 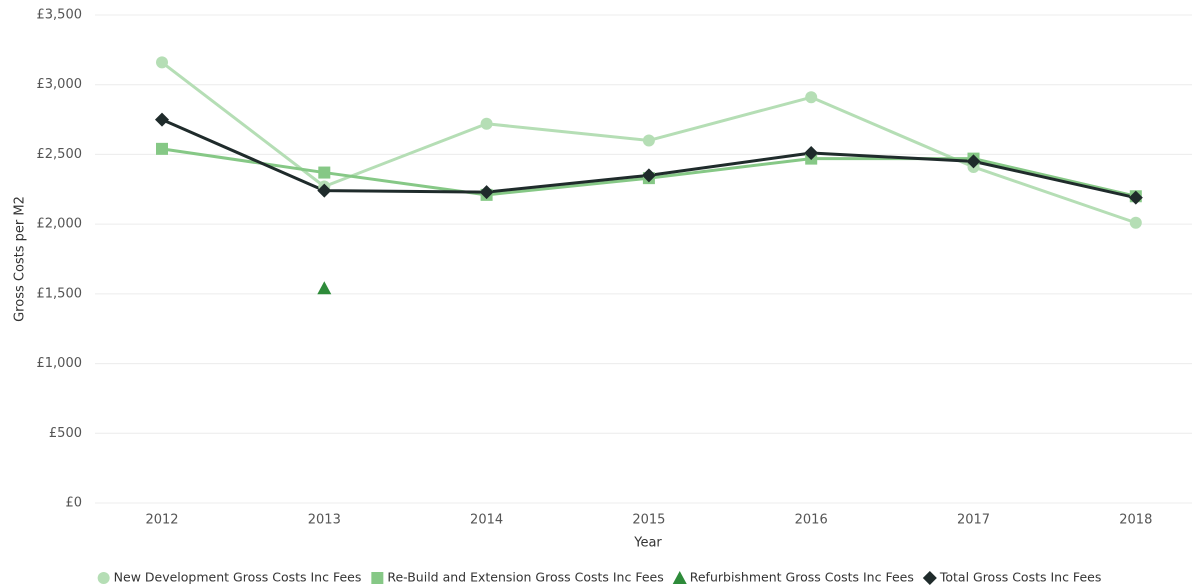 I want to click on y-tick-label: £500, so click(x=65, y=433).